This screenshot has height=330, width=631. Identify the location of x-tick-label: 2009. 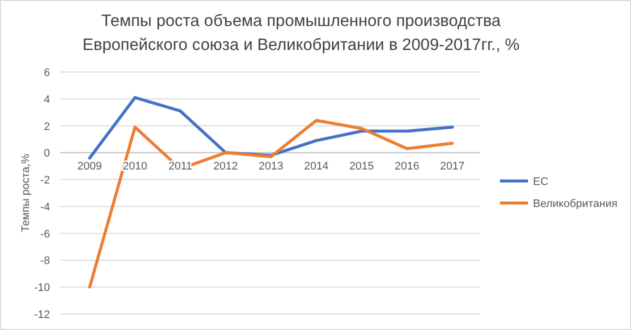
(89, 166).